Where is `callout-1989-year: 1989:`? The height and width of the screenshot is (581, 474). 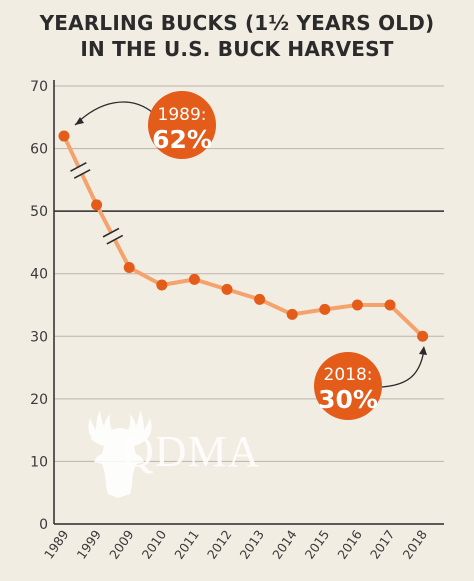 callout-1989-year: 1989: is located at coordinates (182, 115).